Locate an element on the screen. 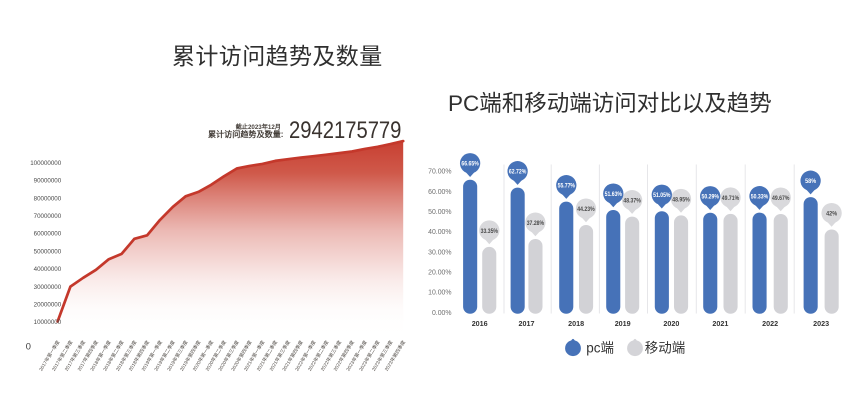 The height and width of the screenshot is (411, 852). svg-text: 20.00% is located at coordinates (439, 273).